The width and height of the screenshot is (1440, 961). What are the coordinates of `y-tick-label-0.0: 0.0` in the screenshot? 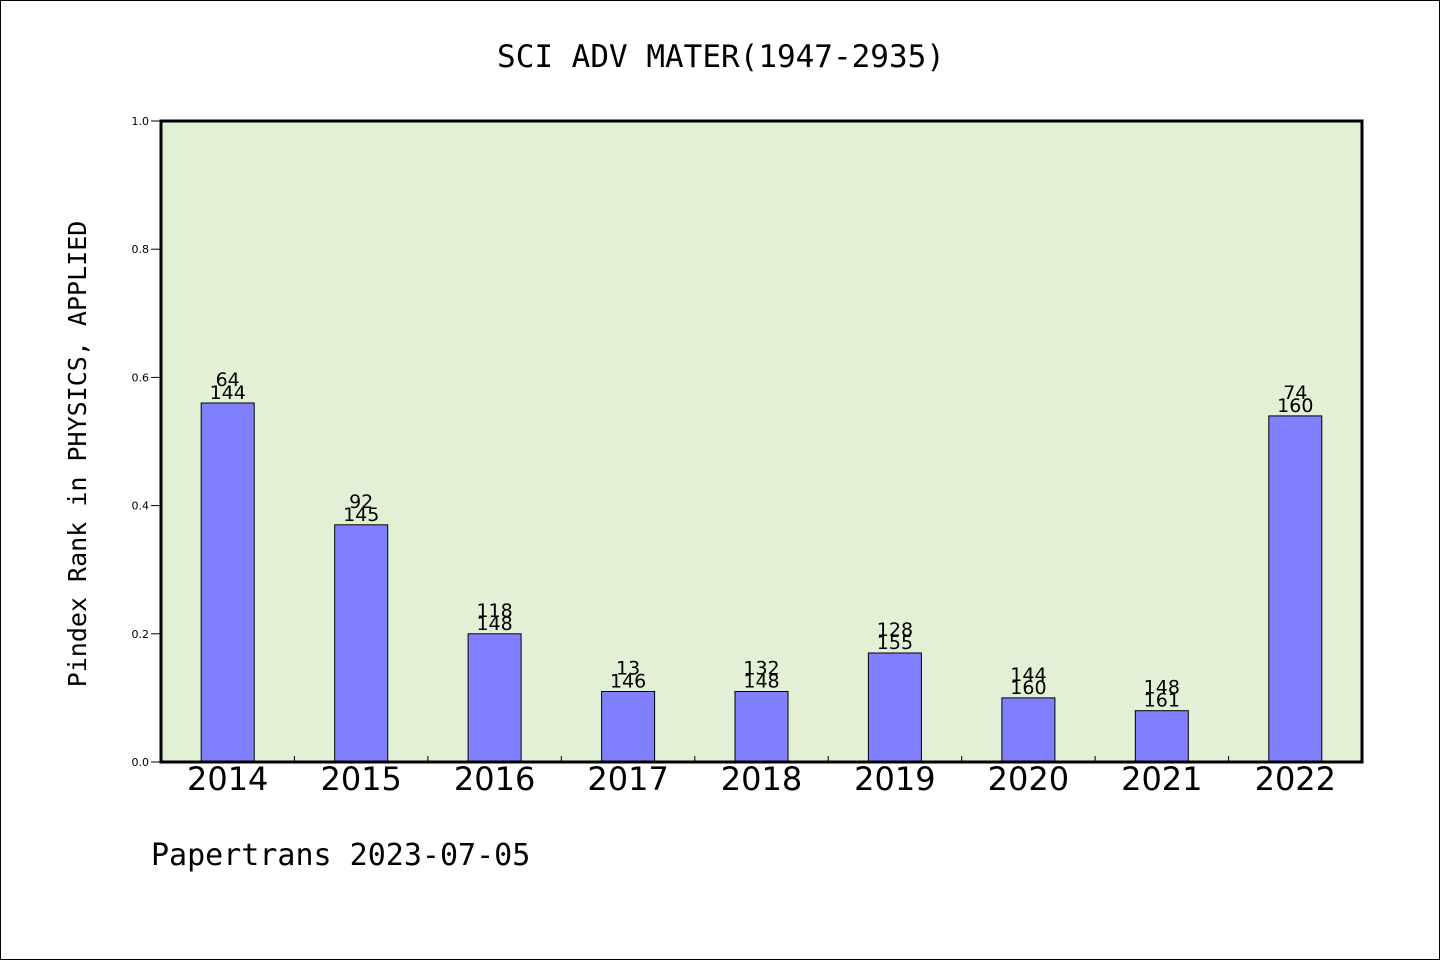 It's located at (141, 762).